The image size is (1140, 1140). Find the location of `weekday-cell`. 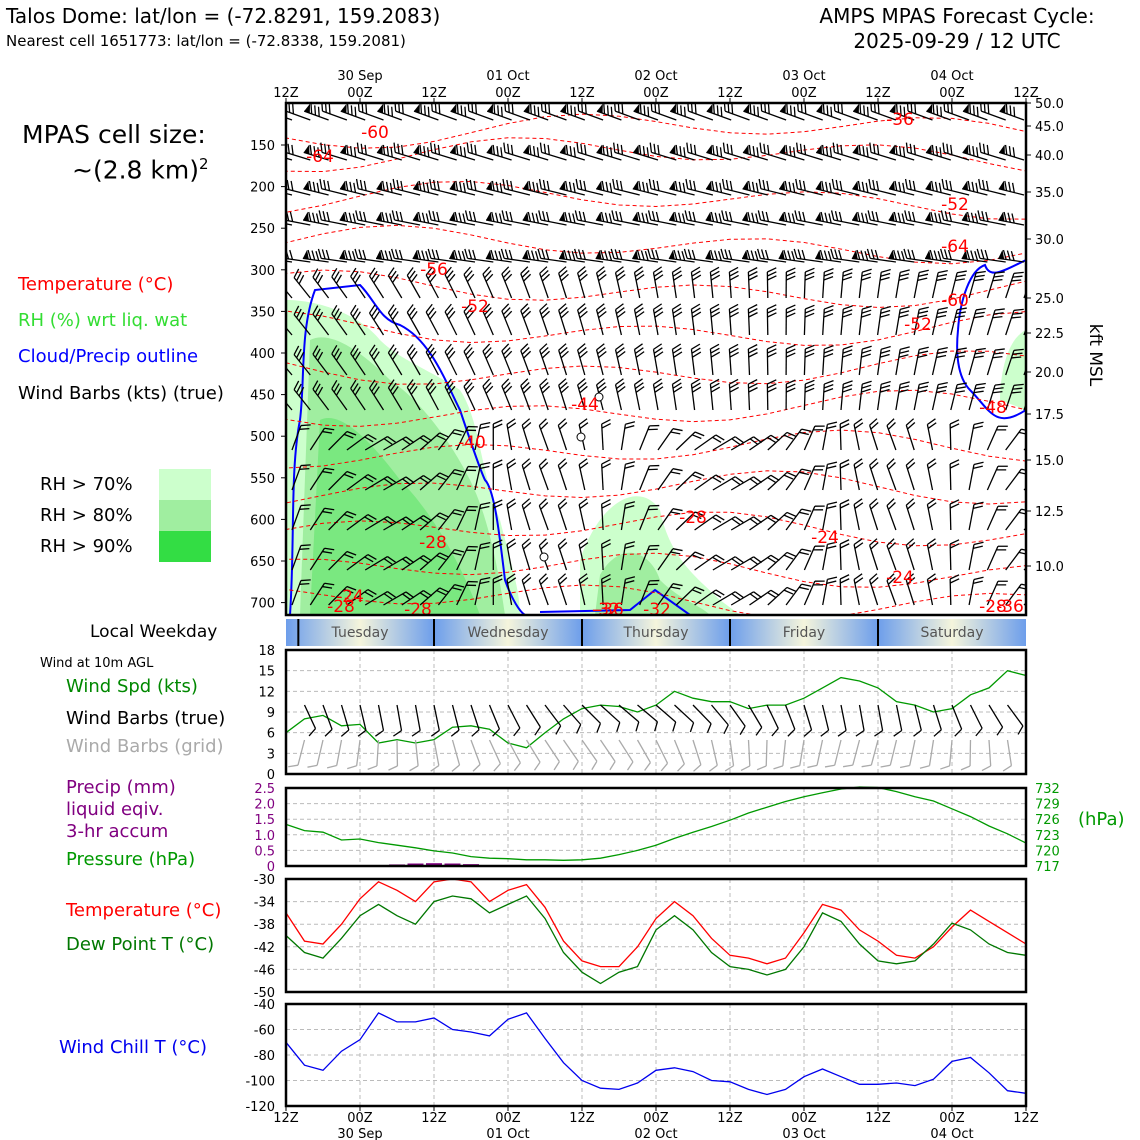

weekday-cell is located at coordinates (656, 632).